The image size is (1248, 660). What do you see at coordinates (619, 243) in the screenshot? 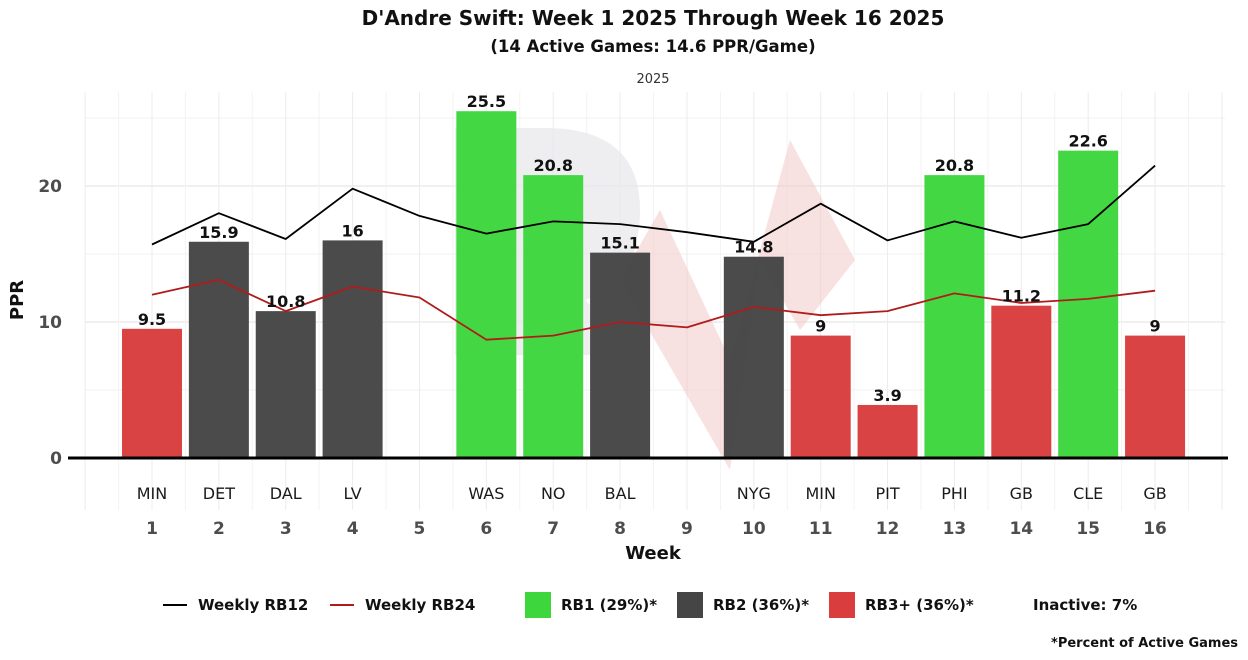
I see `bar-value-label: 15.1` at bounding box center [619, 243].